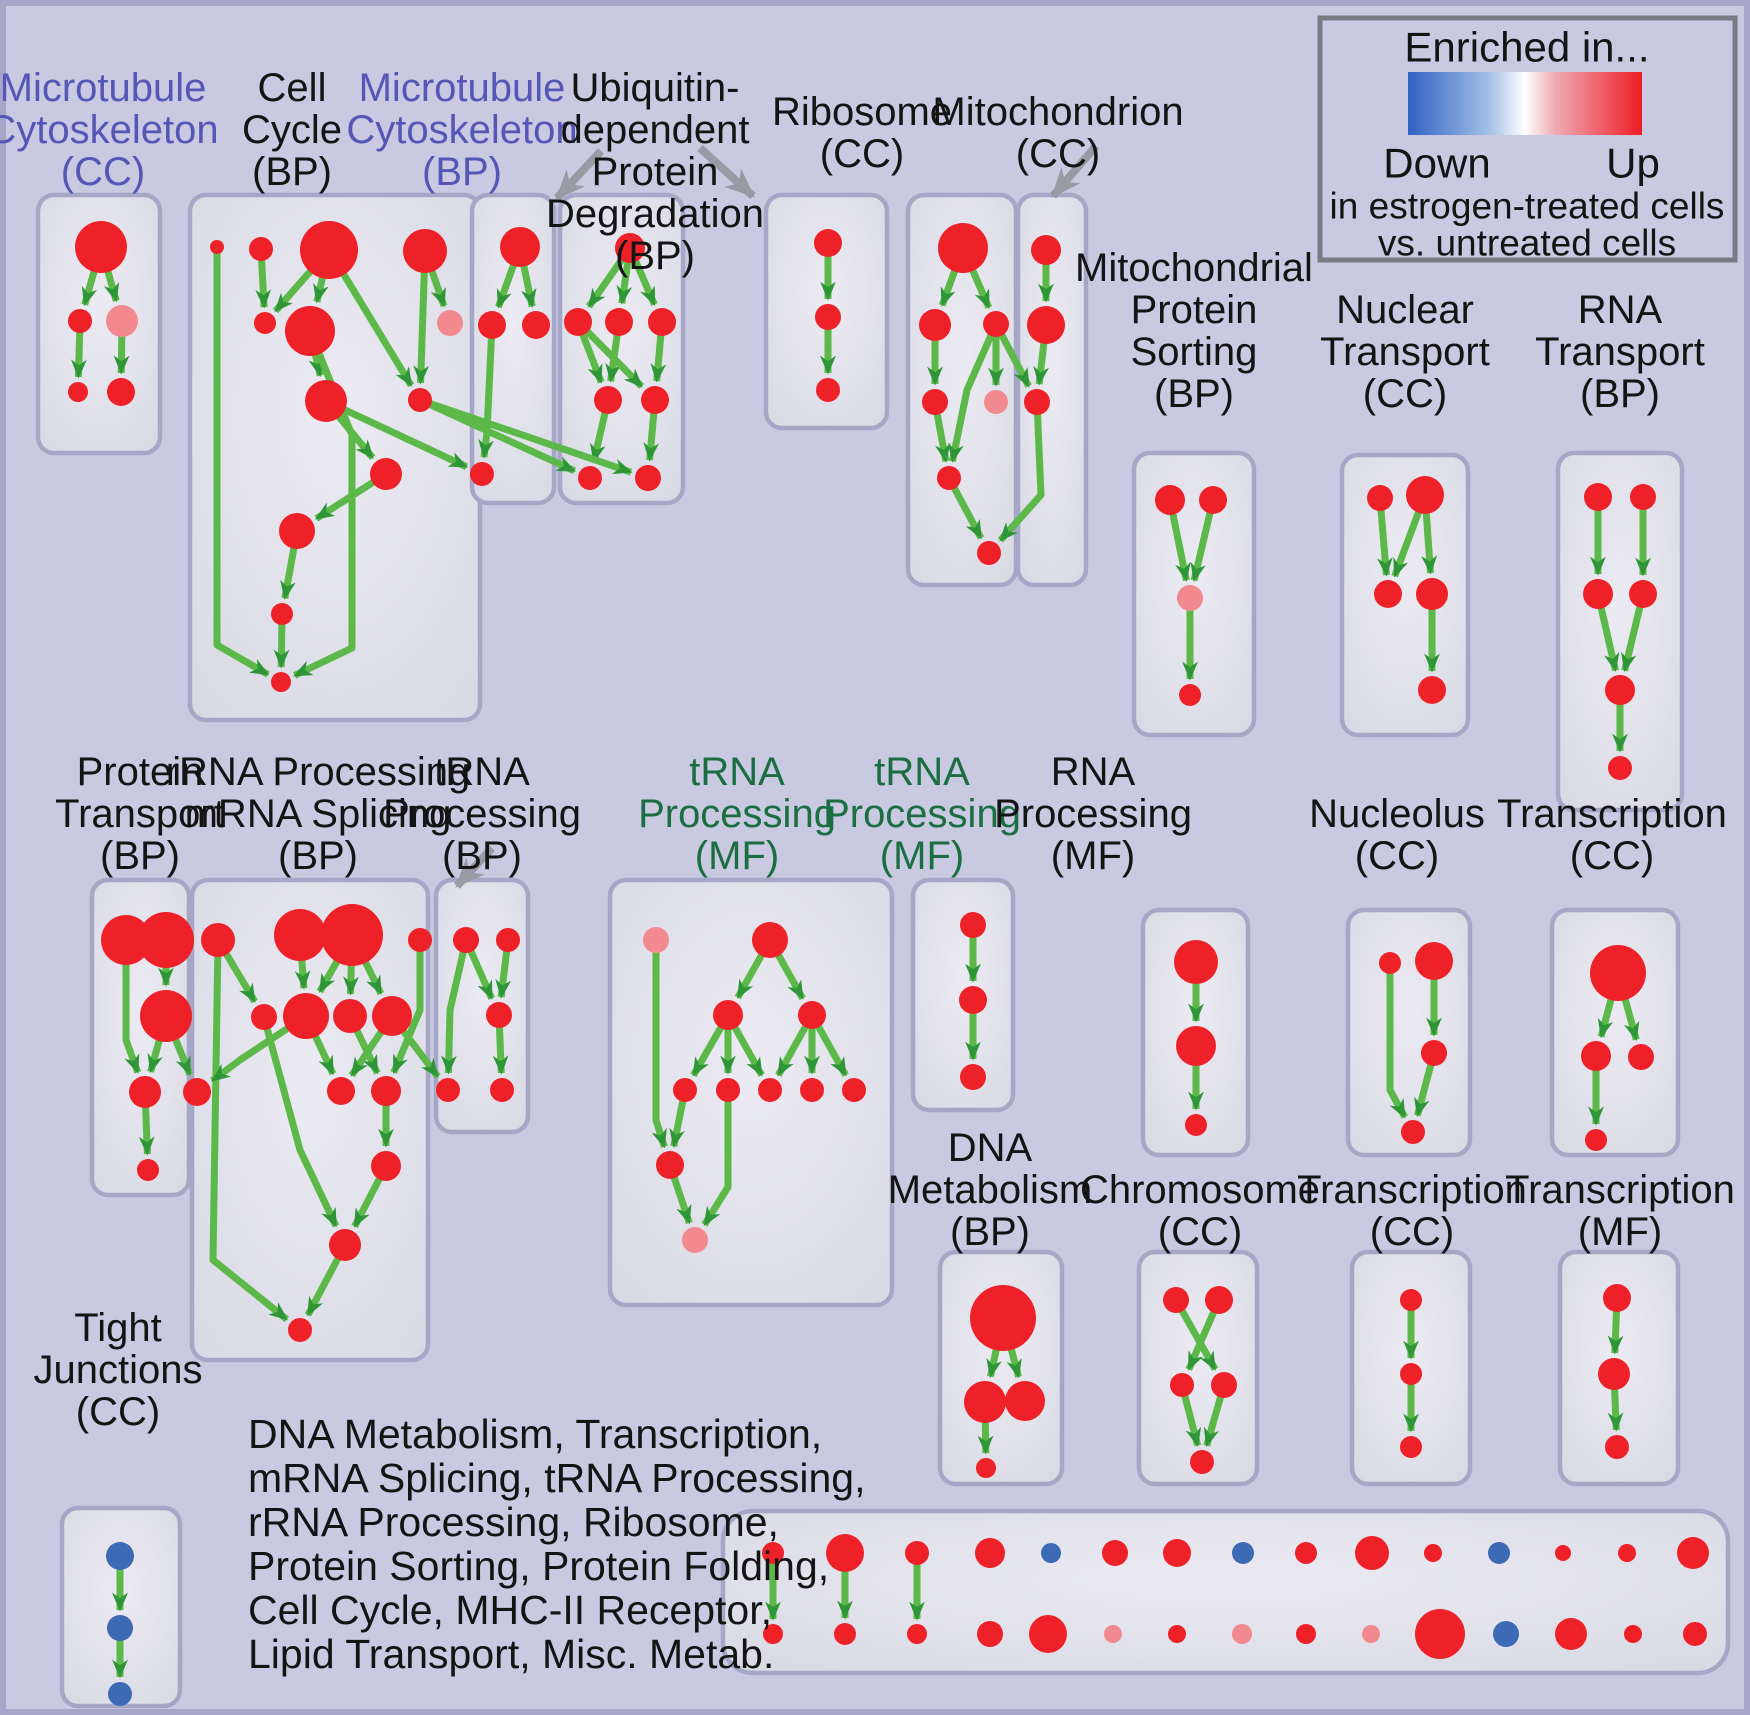  I want to click on legend-caption-line1: in estrogen-treated cells, so click(1527, 206).